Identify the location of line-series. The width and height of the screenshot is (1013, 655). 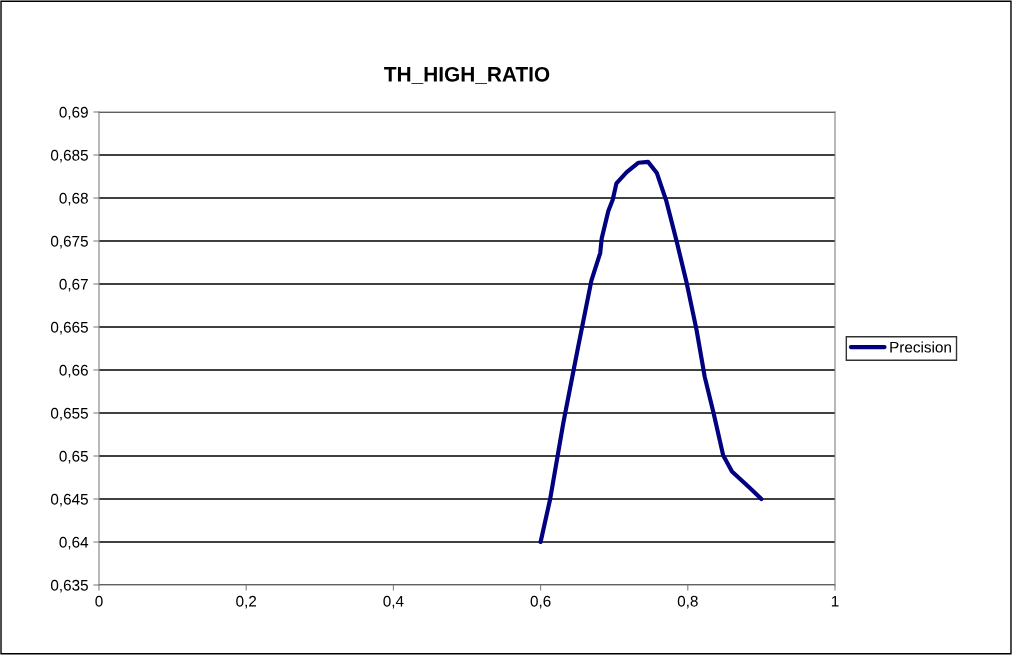
(651, 352).